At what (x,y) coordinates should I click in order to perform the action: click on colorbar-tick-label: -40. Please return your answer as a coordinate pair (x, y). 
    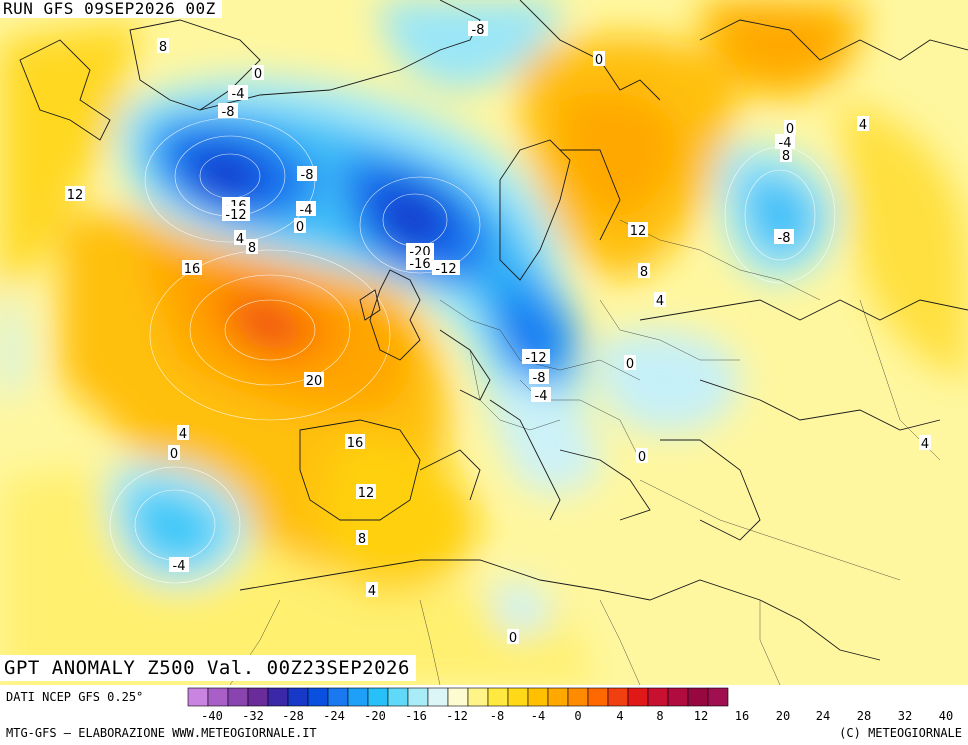
    Looking at the image, I should click on (212, 716).